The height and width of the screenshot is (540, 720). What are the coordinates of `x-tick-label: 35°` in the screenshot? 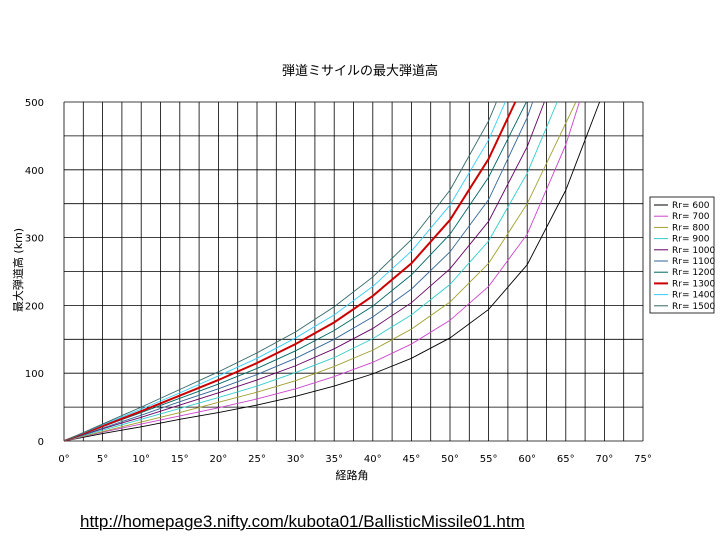 It's located at (334, 459).